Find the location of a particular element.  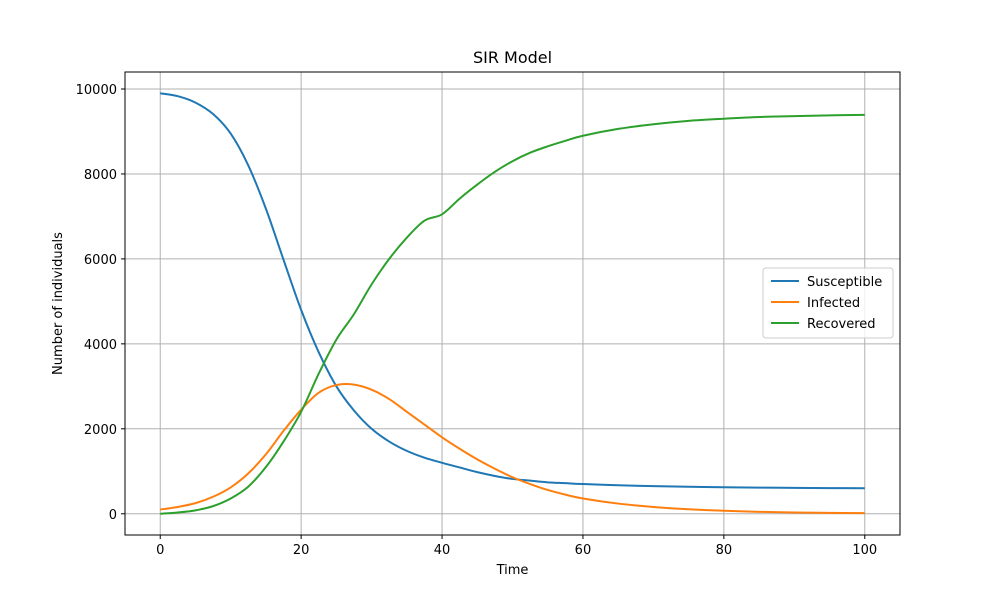

legend: Susceptible Infected Recovered is located at coordinates (828, 303).